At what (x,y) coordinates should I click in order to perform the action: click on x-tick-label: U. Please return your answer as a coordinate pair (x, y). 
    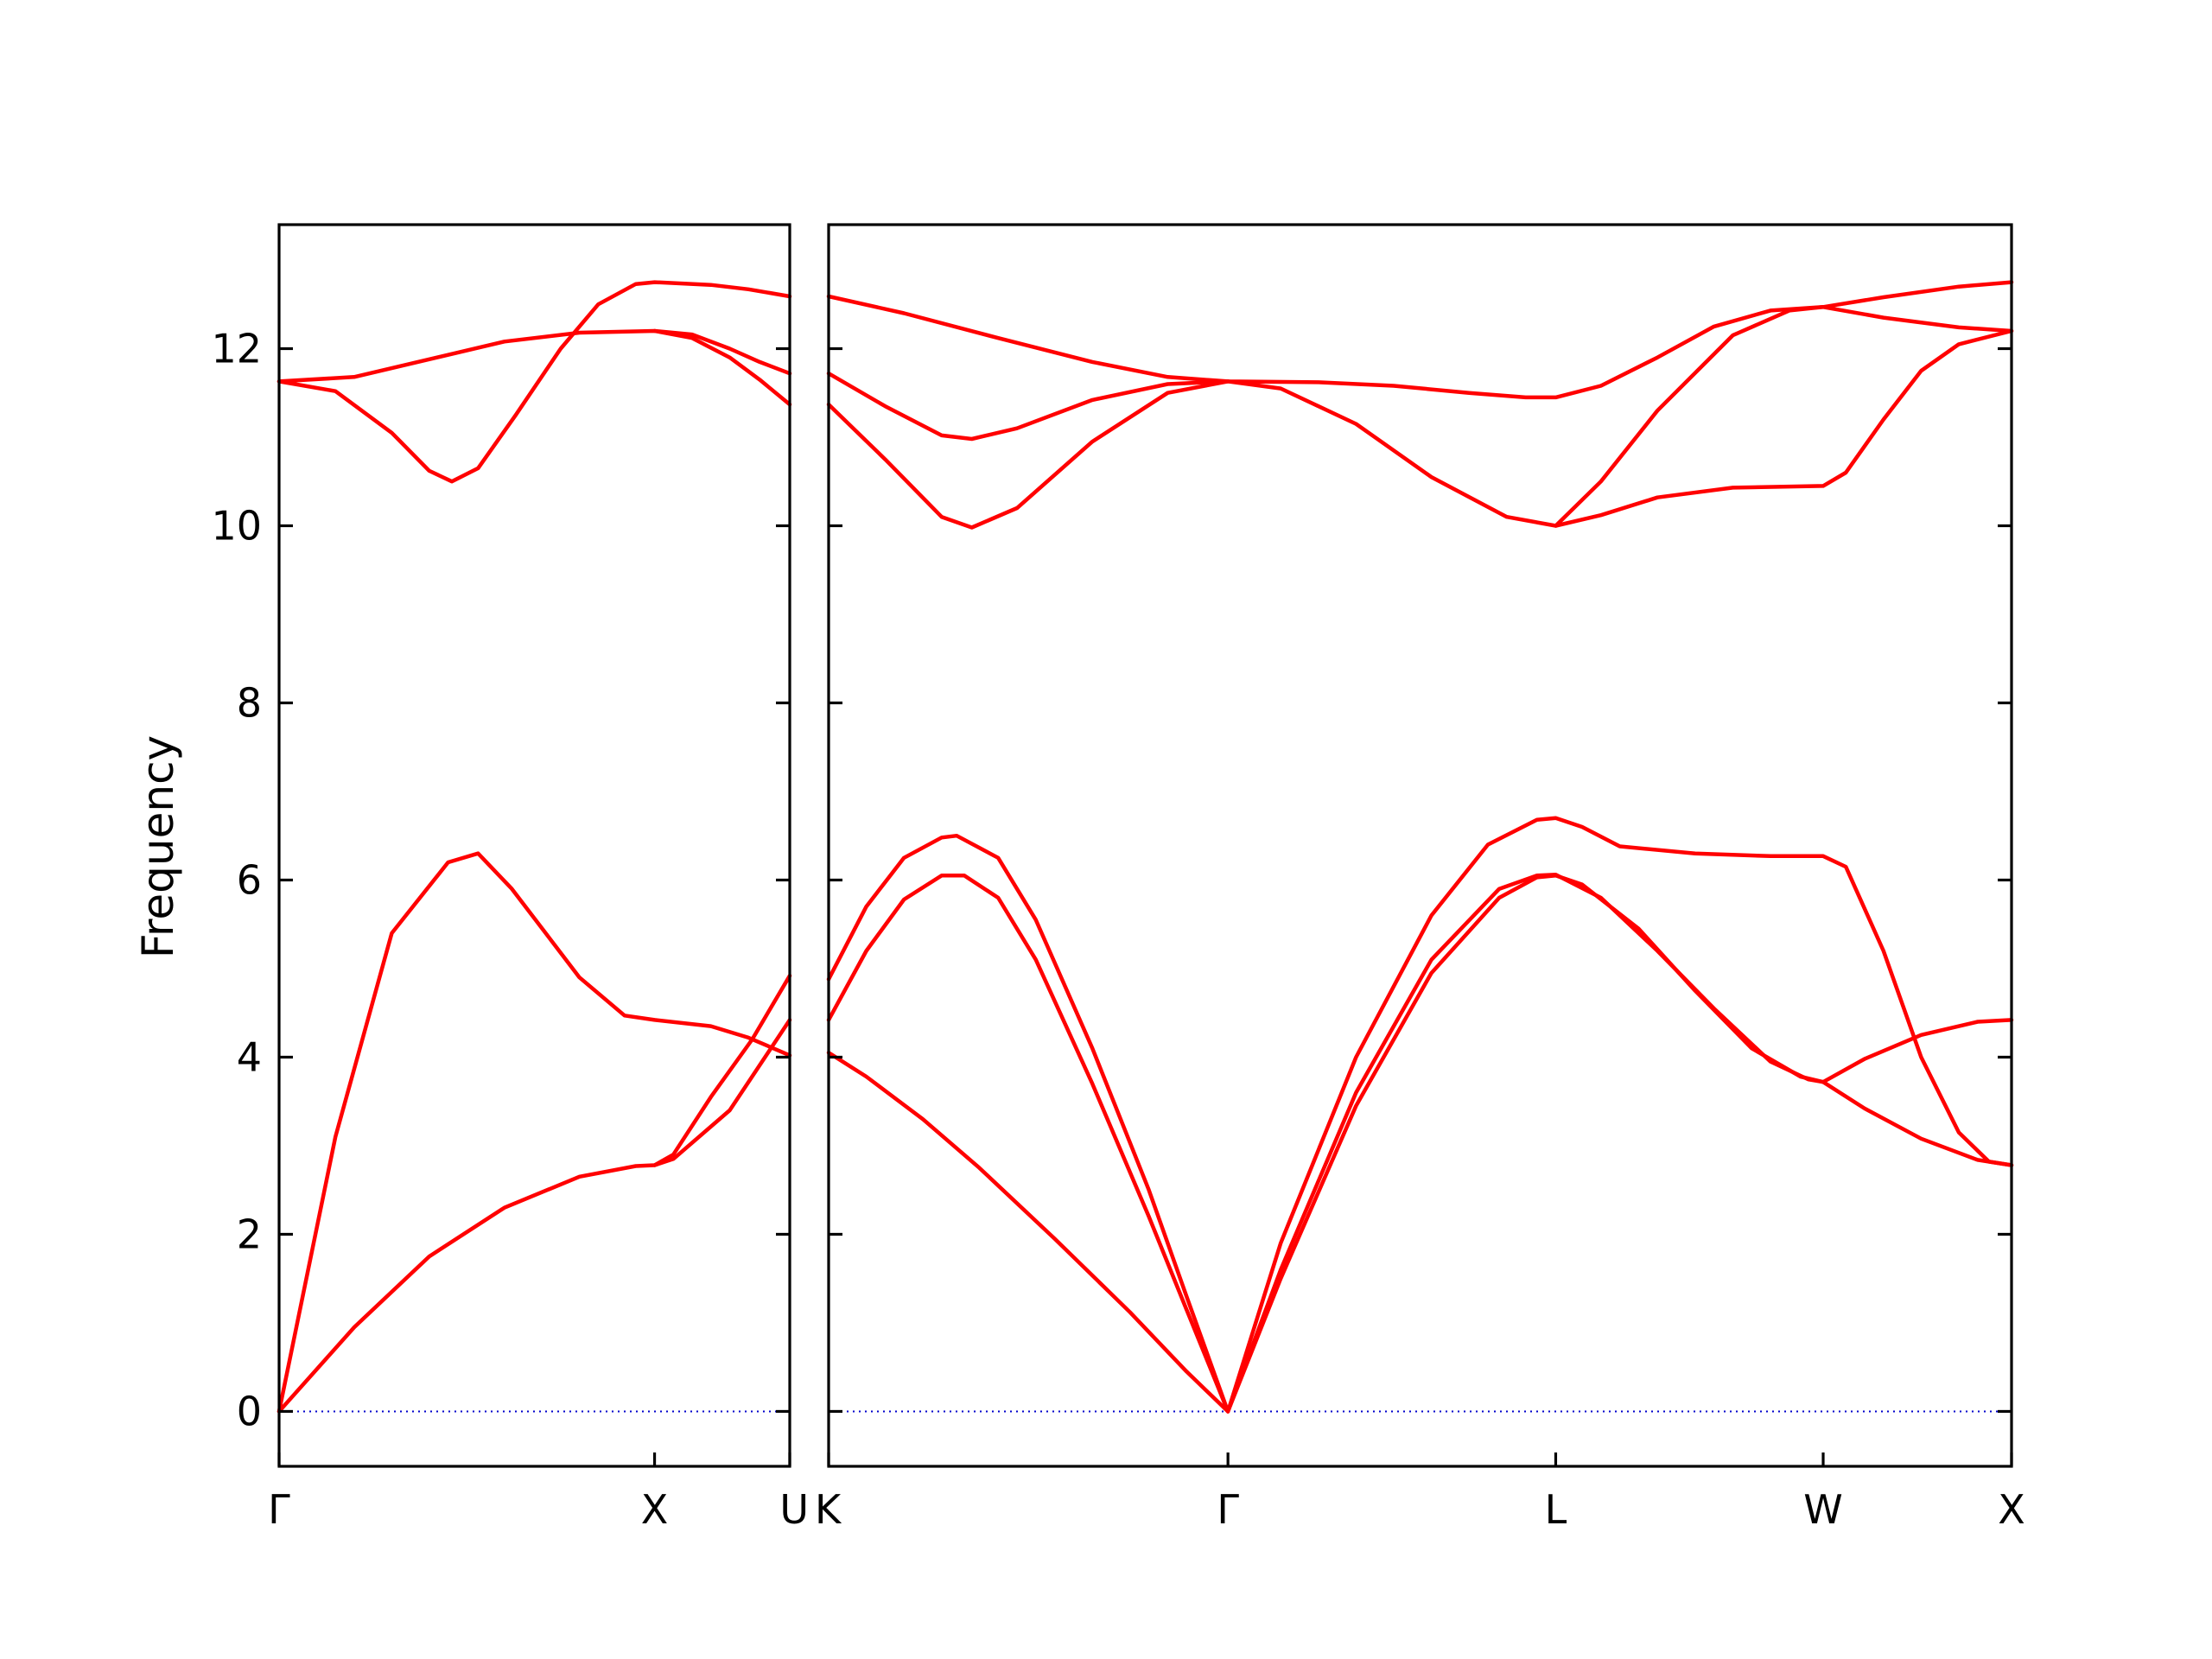
    Looking at the image, I should click on (794, 1509).